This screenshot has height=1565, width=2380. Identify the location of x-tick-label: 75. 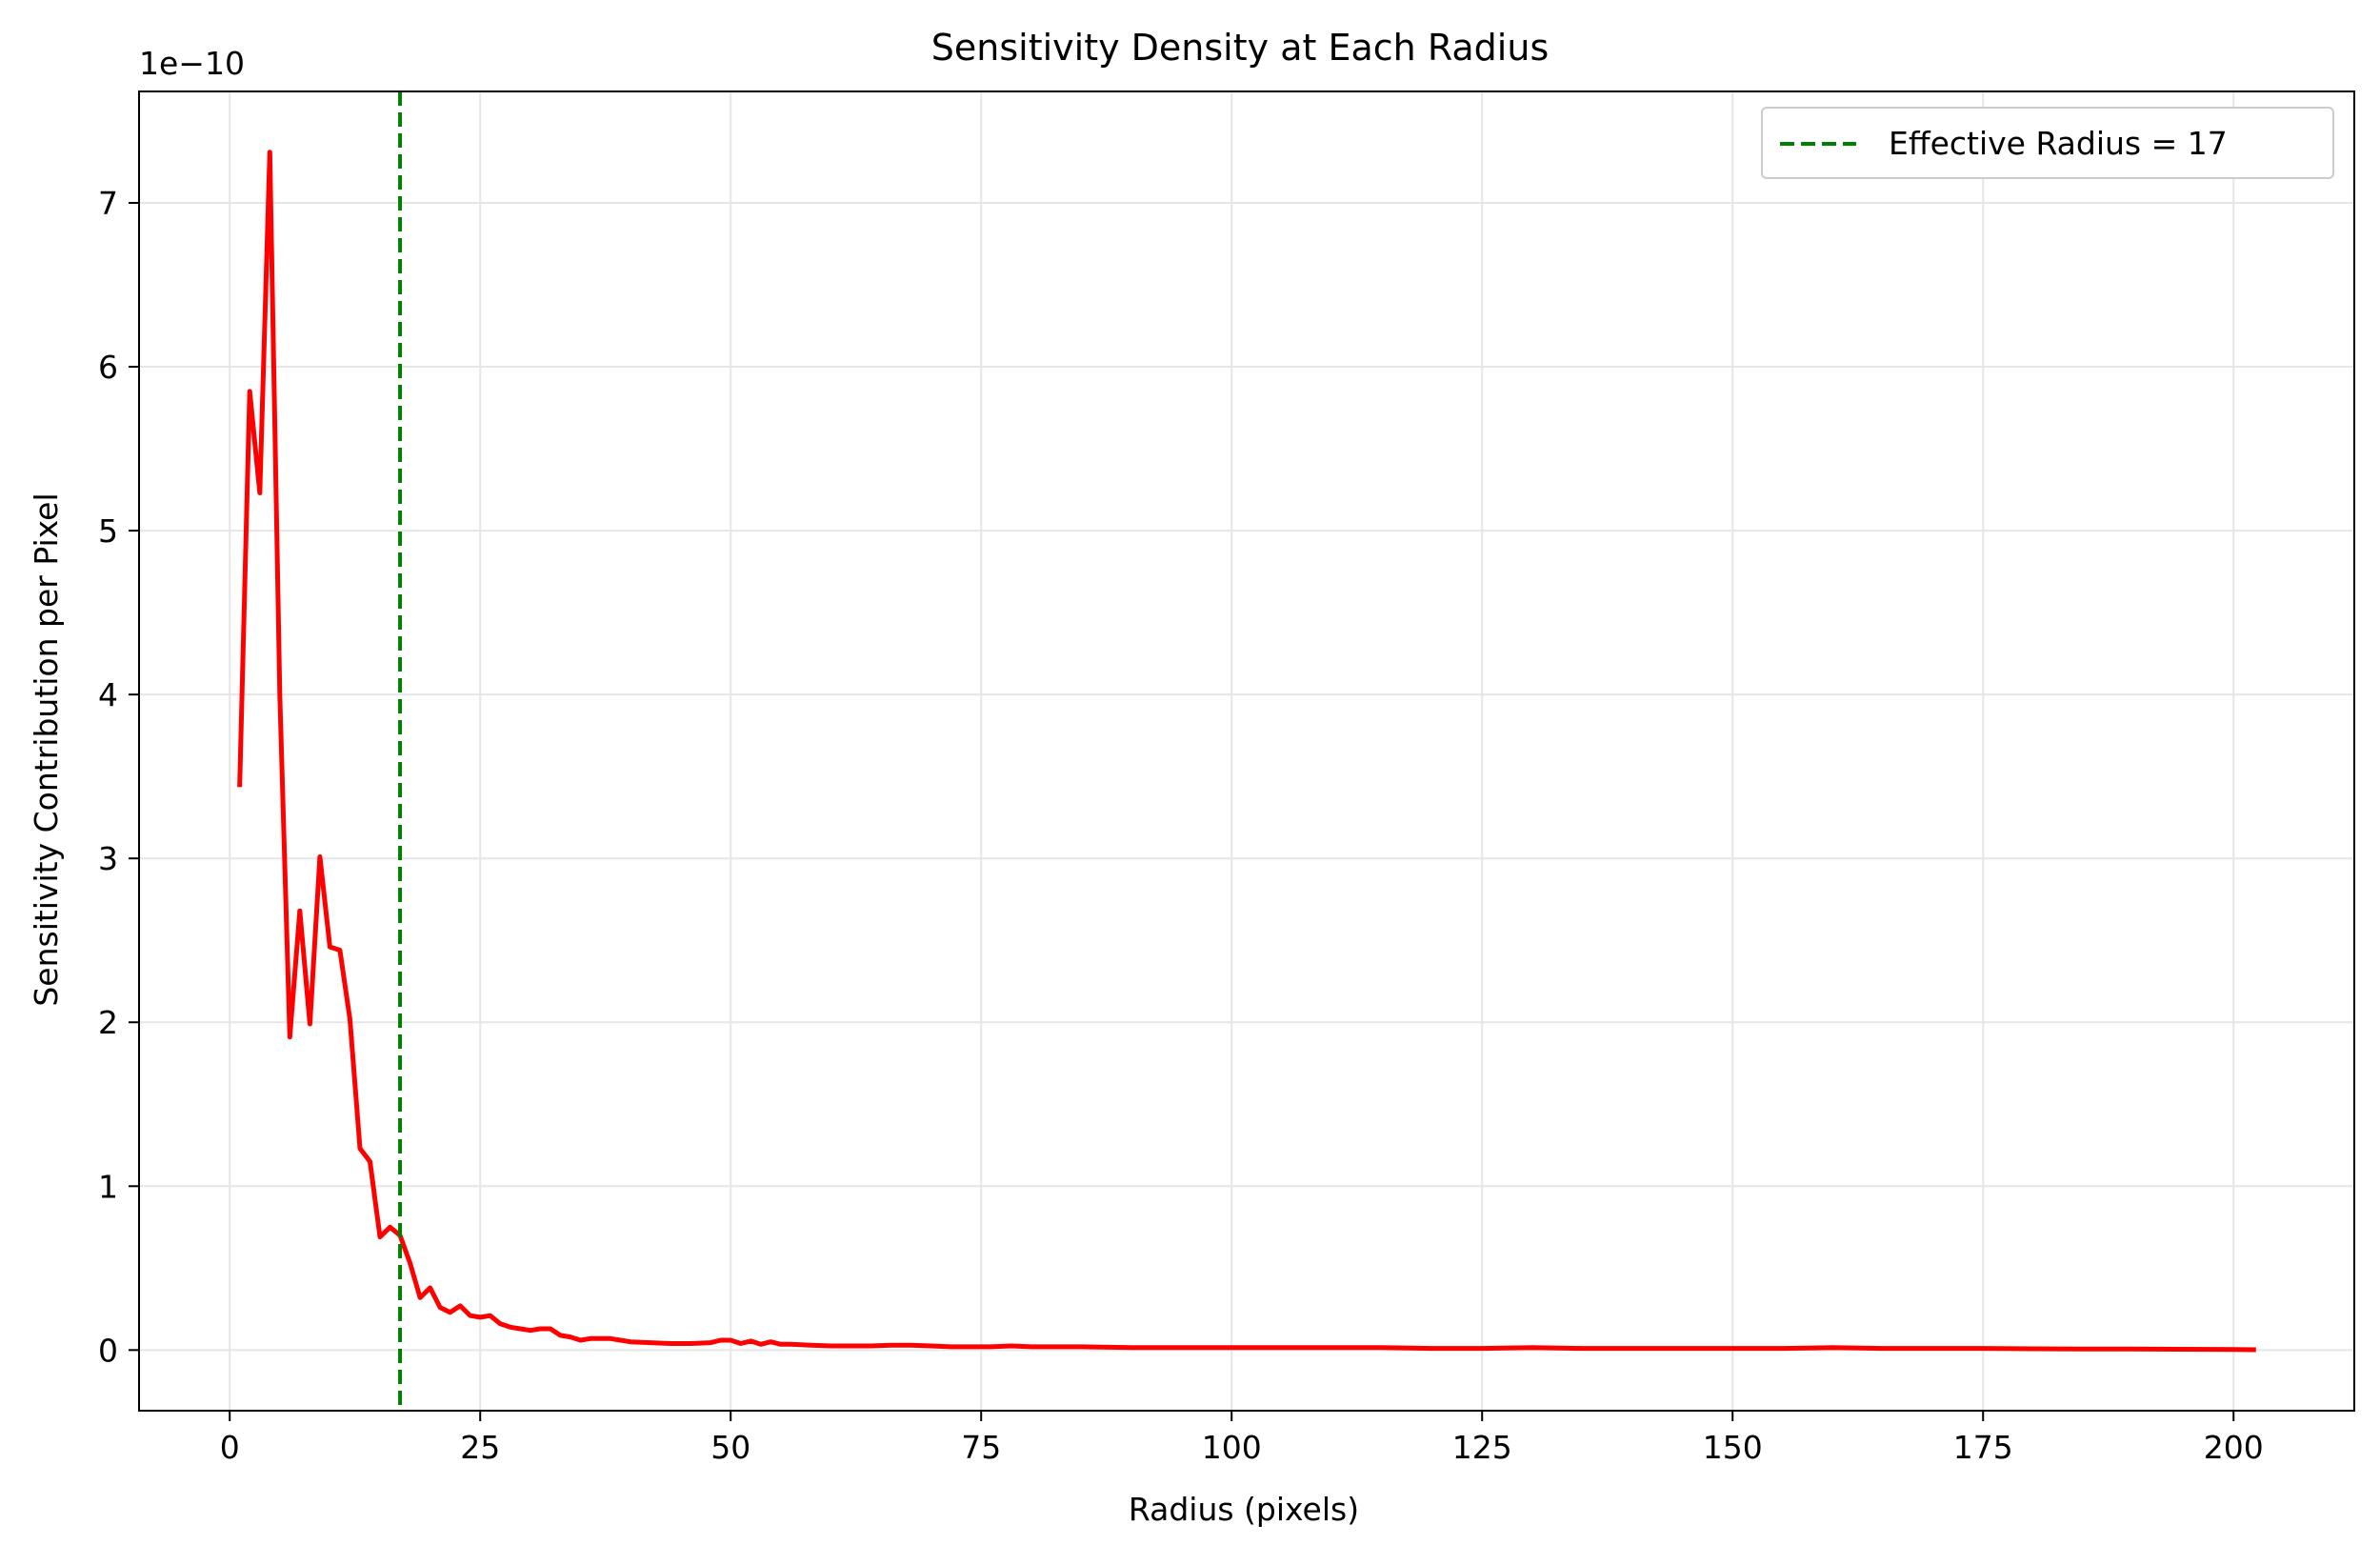
(981, 1447).